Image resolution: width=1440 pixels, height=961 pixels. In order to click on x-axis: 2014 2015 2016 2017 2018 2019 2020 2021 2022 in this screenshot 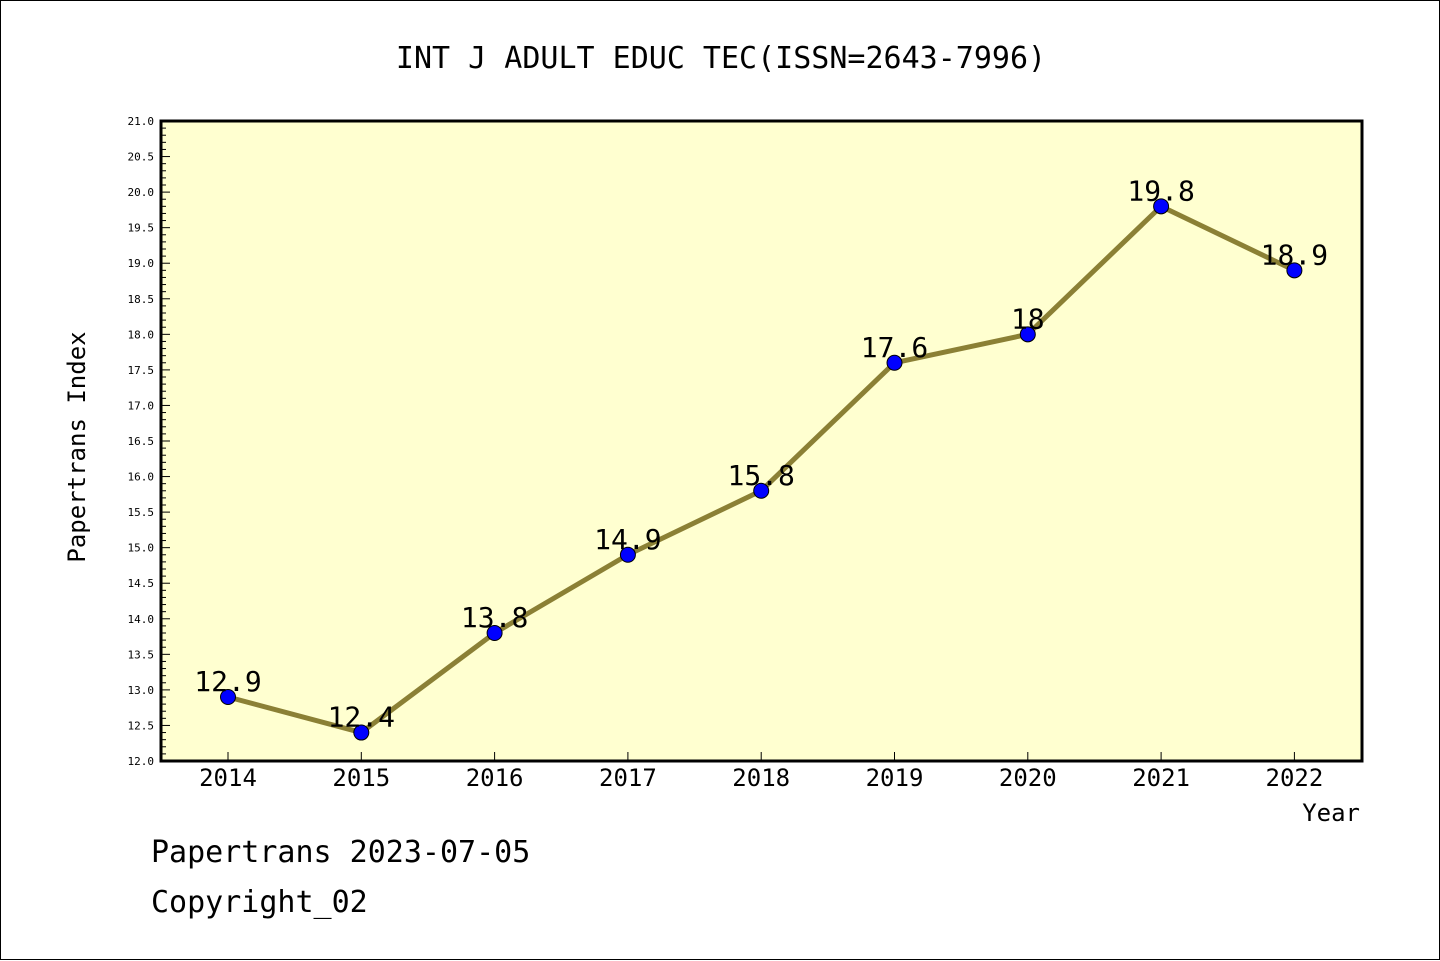, I will do `click(761, 772)`.